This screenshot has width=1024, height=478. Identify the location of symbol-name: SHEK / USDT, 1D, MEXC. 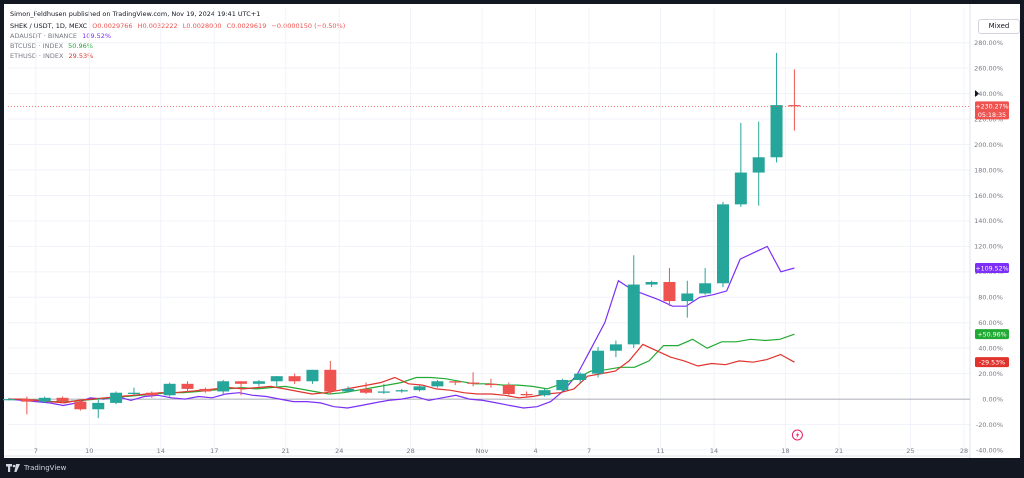
(49, 26).